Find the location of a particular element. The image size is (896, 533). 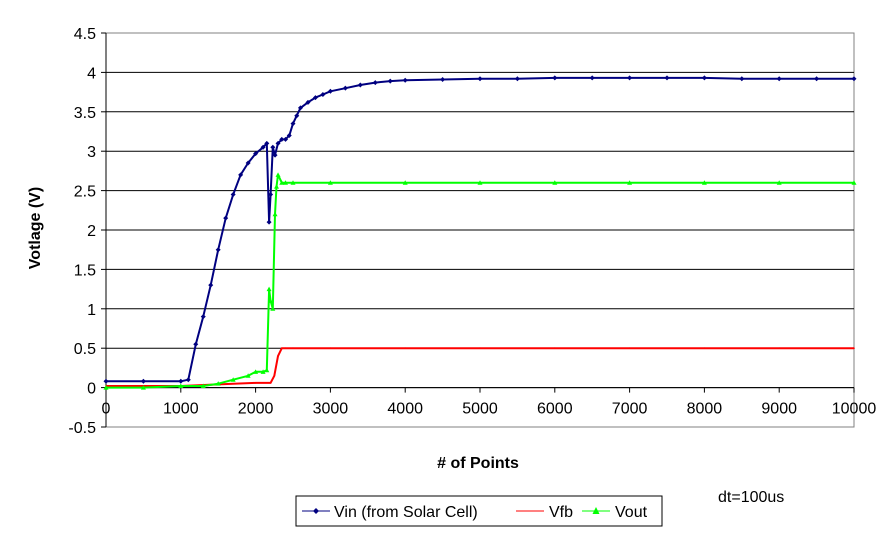

legend-label-vin: Vin (from Solar Cell) is located at coordinates (406, 512).